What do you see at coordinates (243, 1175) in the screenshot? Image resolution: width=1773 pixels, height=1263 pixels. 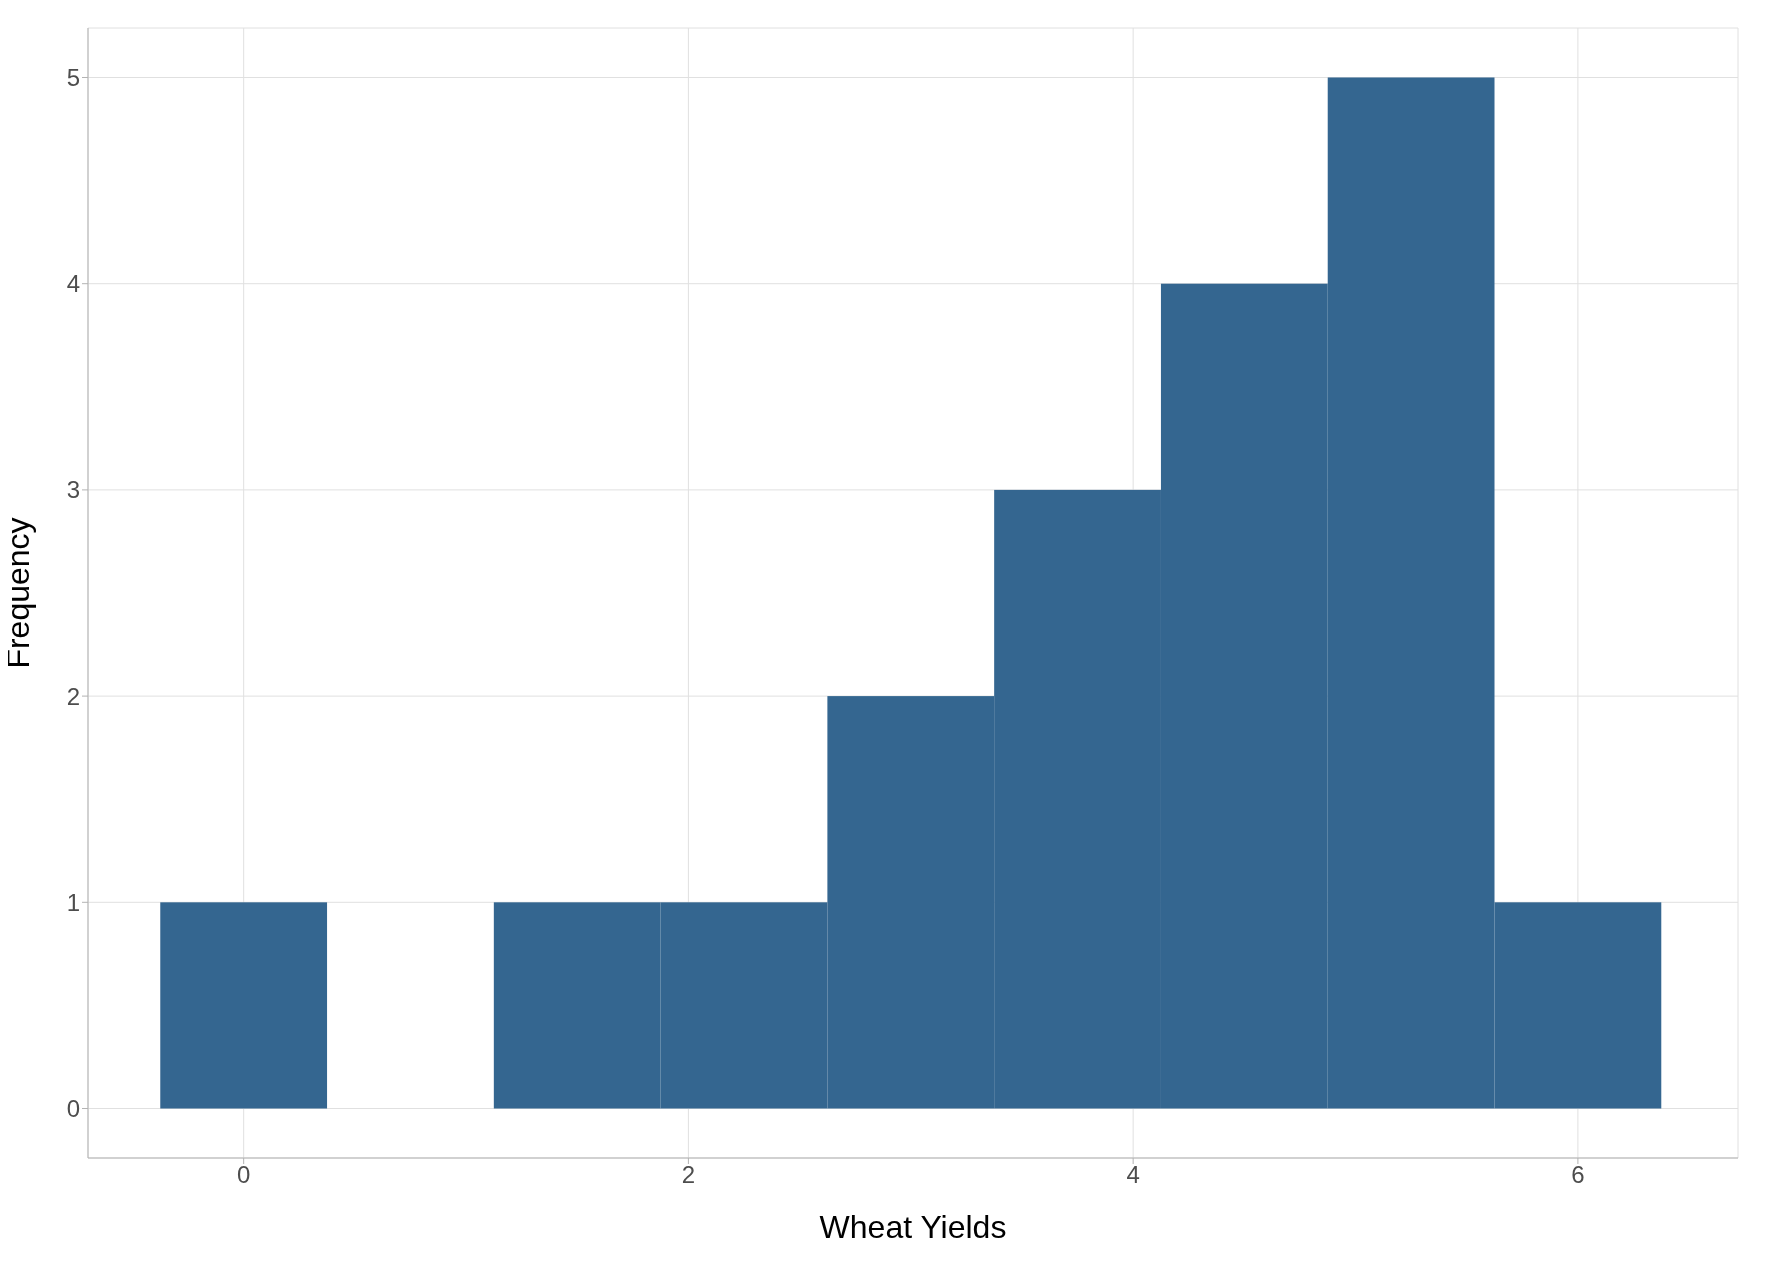 I see `x-tick-label: 0` at bounding box center [243, 1175].